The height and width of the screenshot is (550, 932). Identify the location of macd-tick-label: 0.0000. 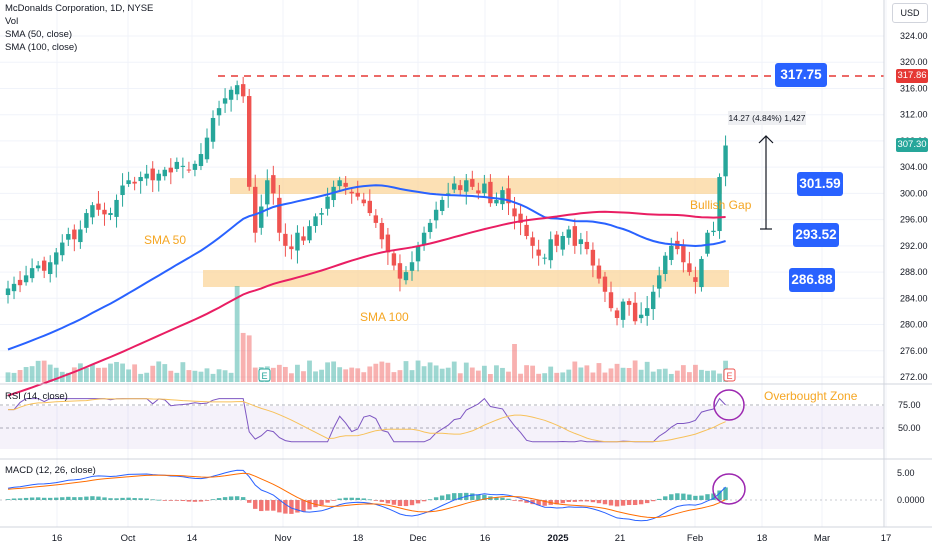
(911, 500).